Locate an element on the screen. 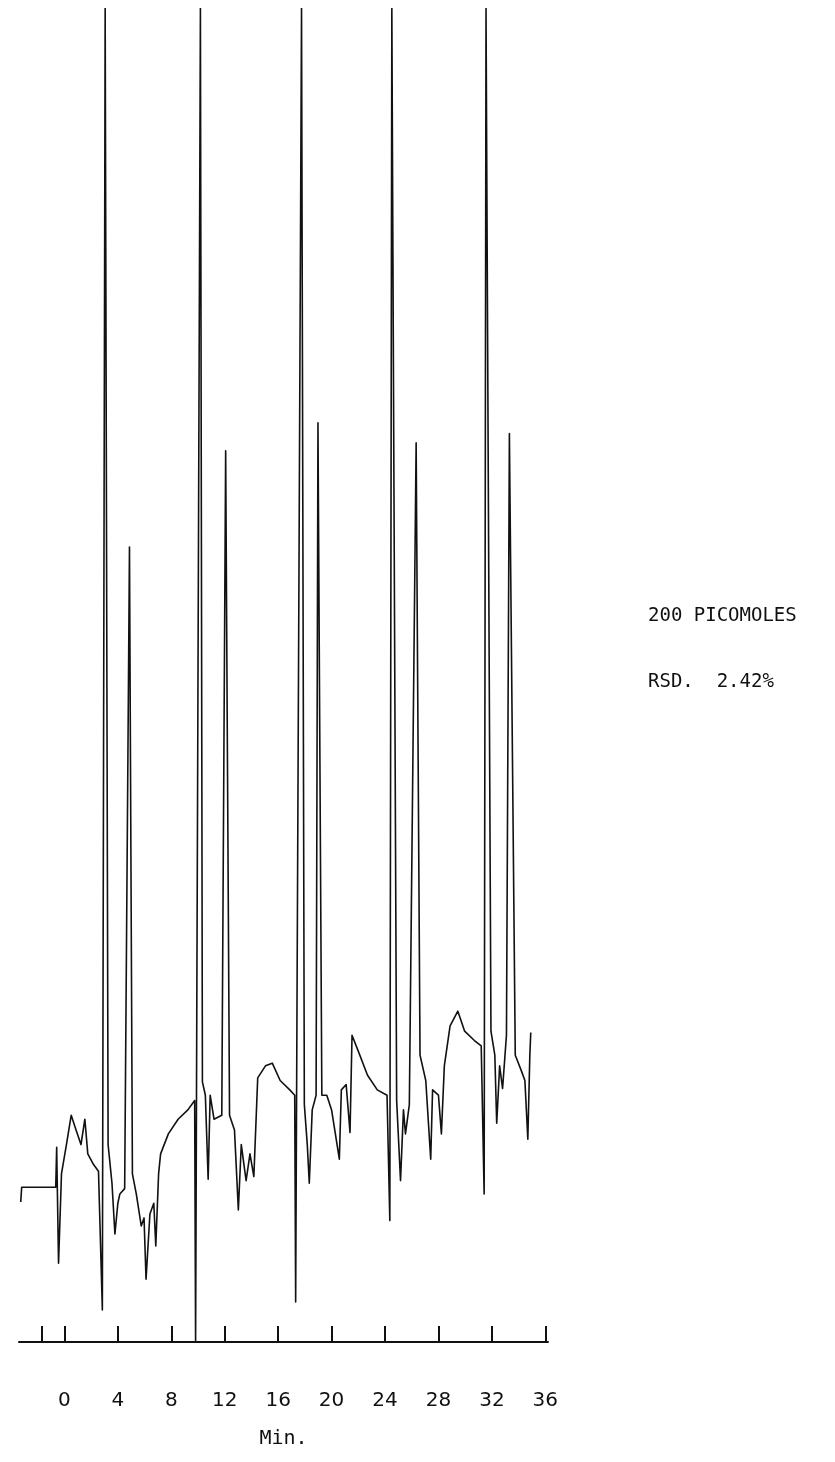 The height and width of the screenshot is (1462, 835). x-tick-label: 24 is located at coordinates (385, 1399).